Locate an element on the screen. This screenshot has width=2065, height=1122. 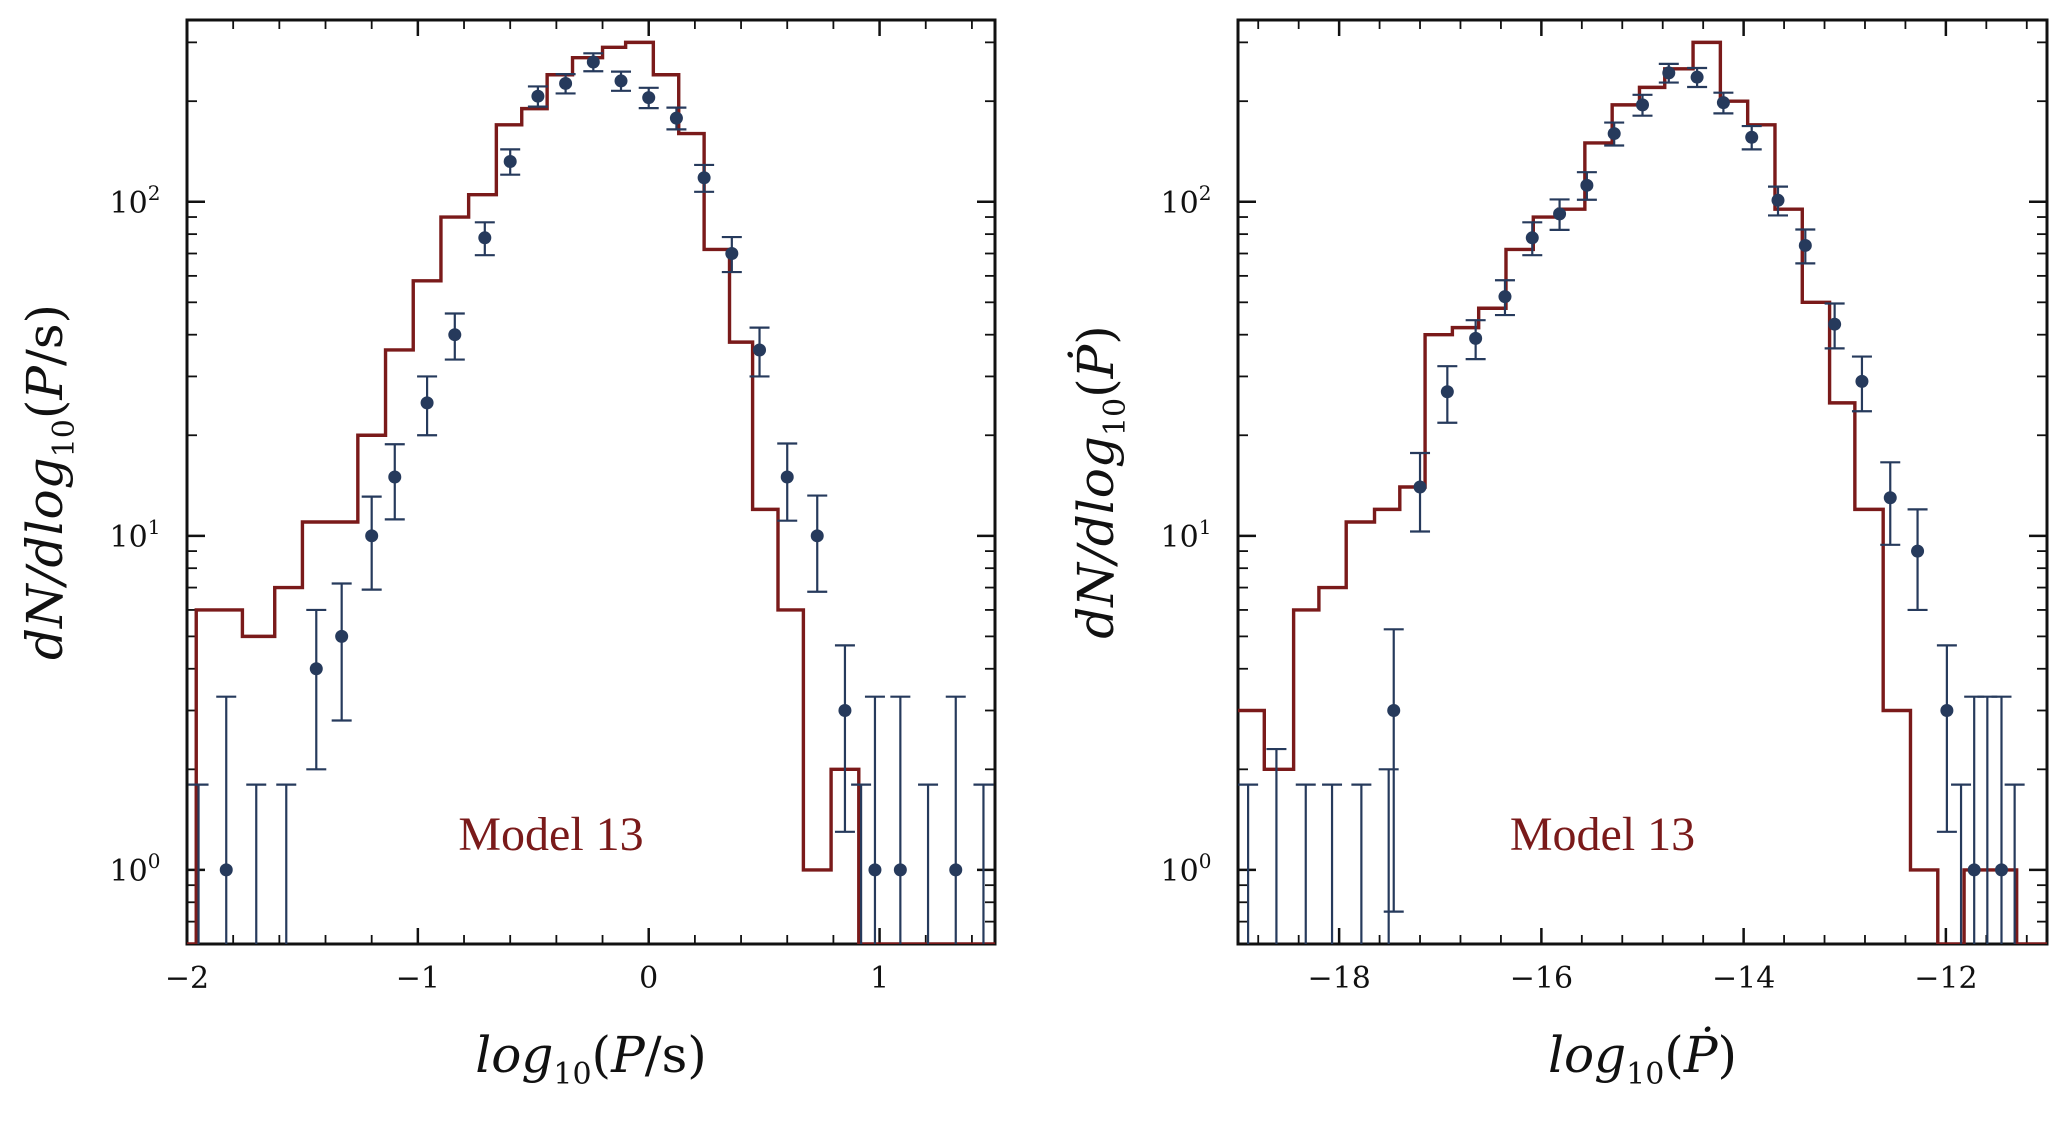
period-derivative-y-label-tail: ) is located at coordinates (1096, 335).